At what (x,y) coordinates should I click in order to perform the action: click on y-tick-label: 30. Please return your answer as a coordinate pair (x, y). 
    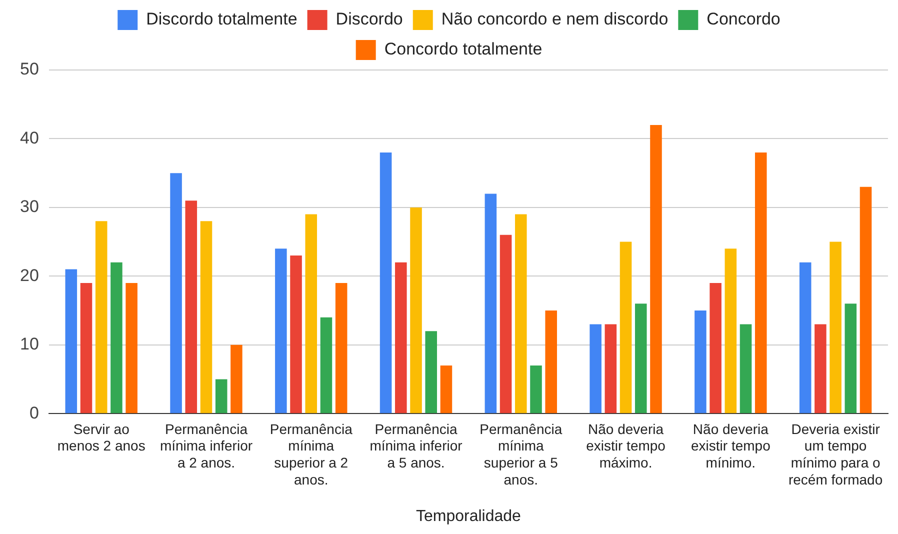
    Looking at the image, I should click on (29, 206).